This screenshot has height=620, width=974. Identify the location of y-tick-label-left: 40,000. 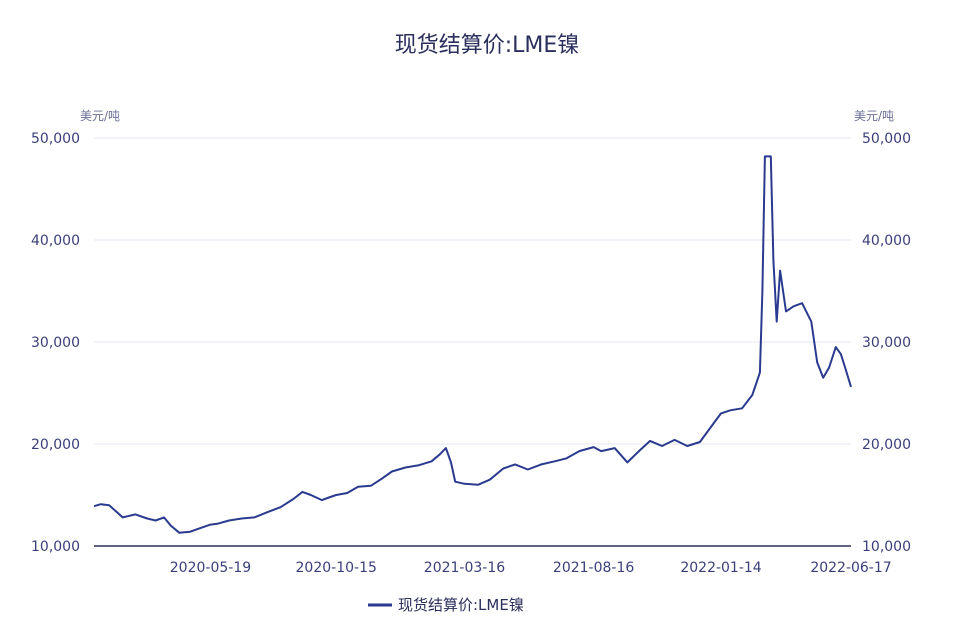
(55, 241).